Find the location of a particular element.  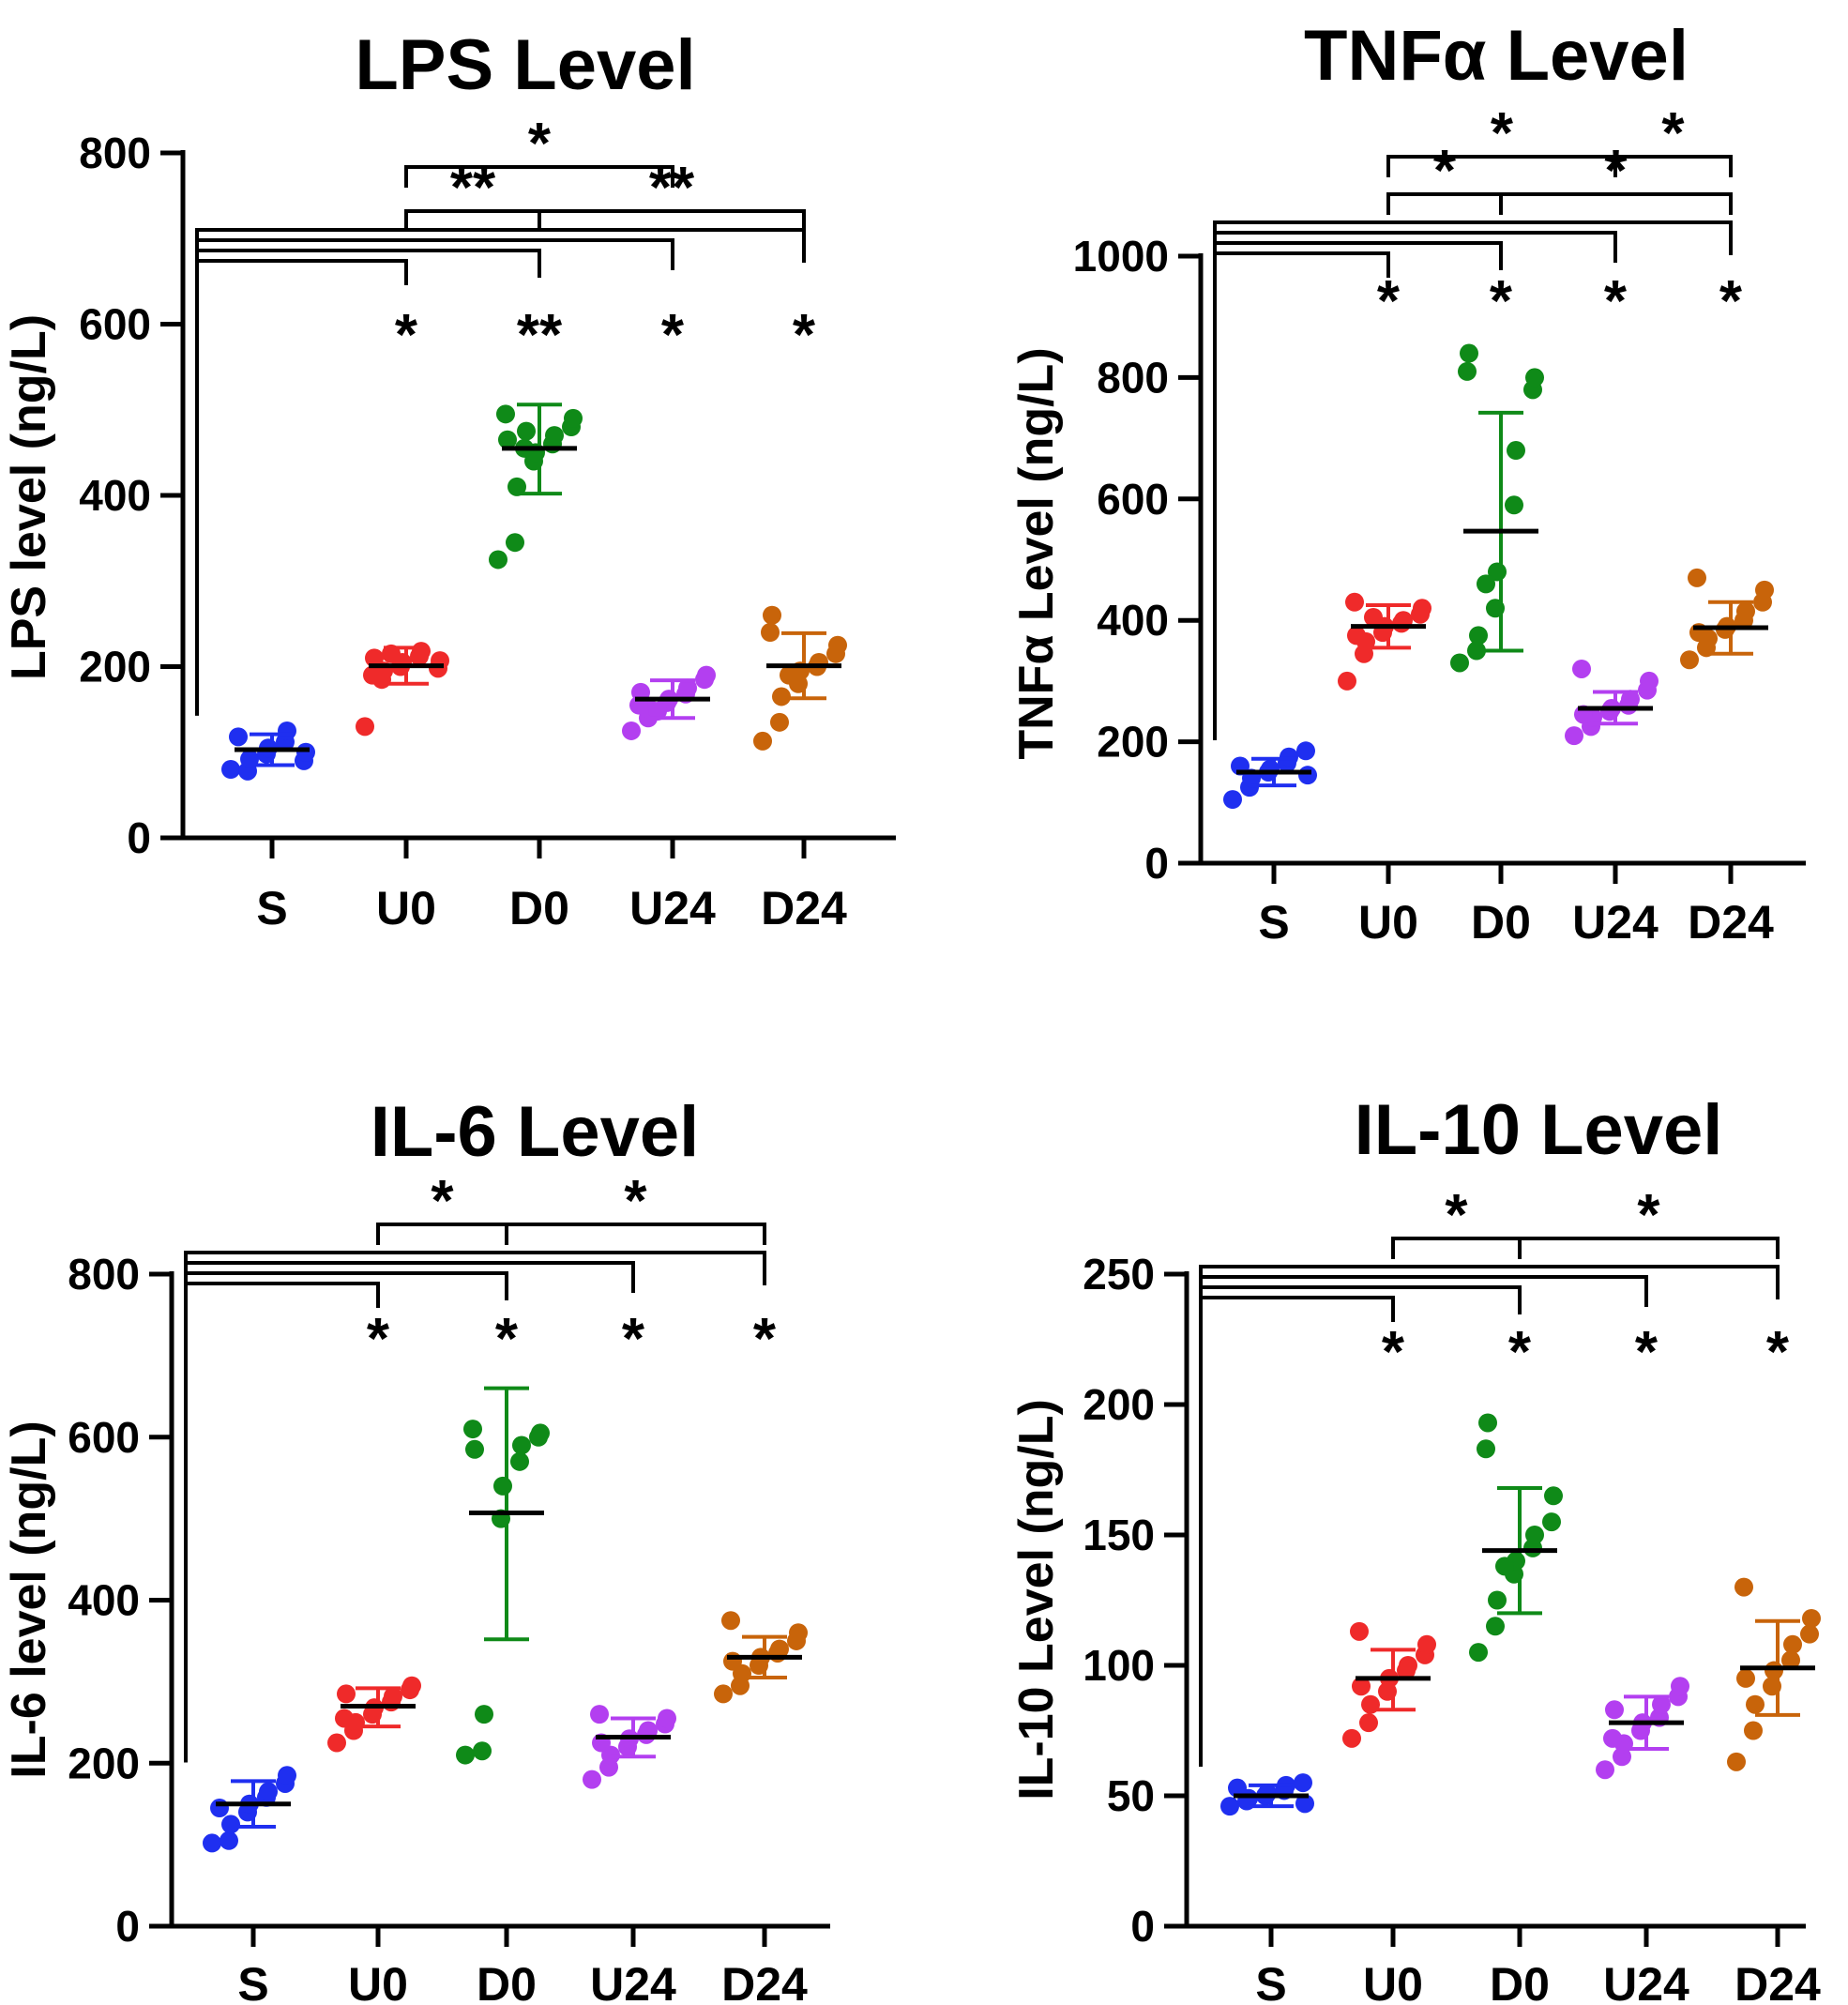

y-axis-title: TNFα Level (ng/L) is located at coordinates (1036, 553).